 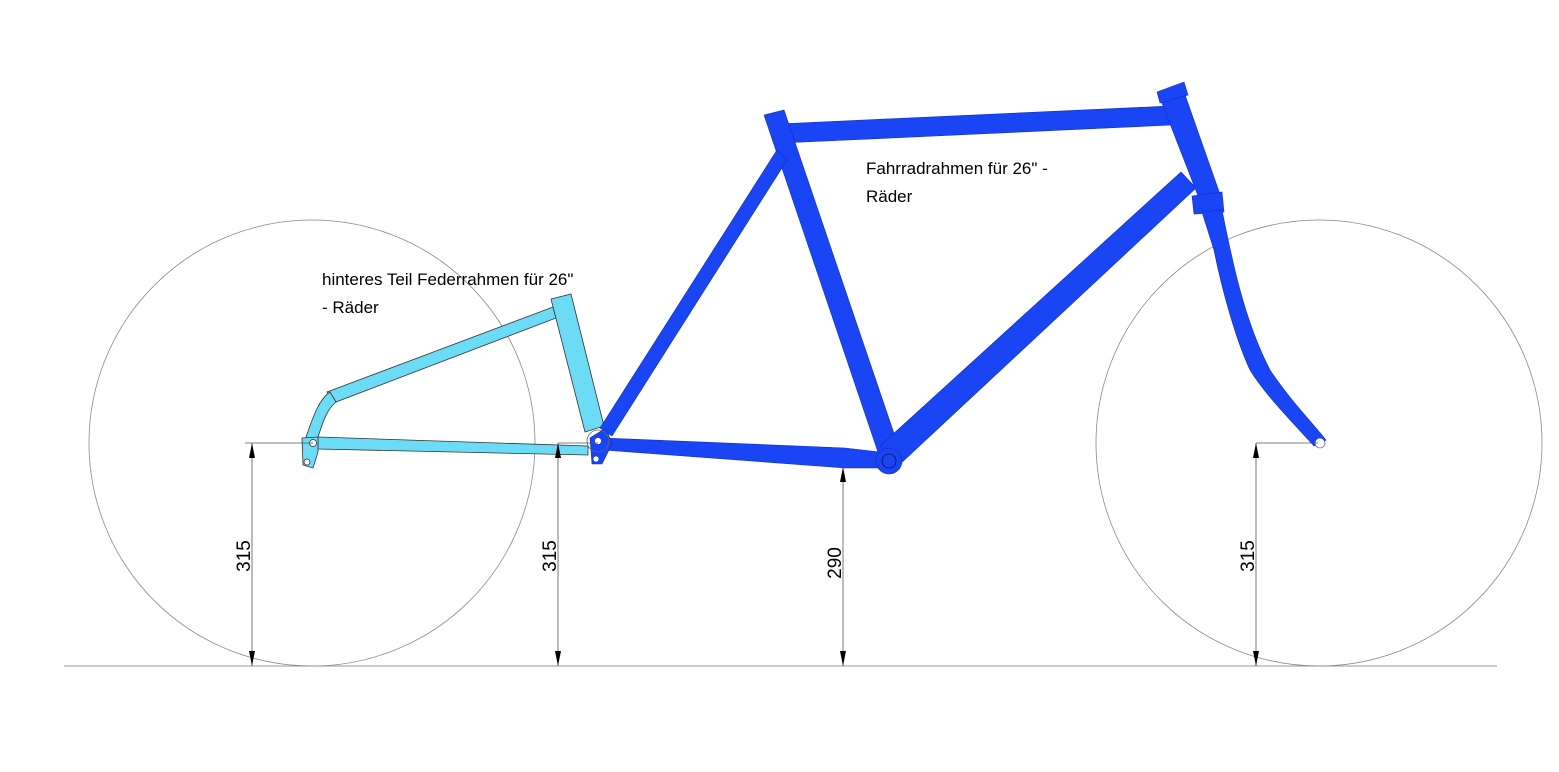 What do you see at coordinates (742, 453) in the screenshot?
I see `chain-stay` at bounding box center [742, 453].